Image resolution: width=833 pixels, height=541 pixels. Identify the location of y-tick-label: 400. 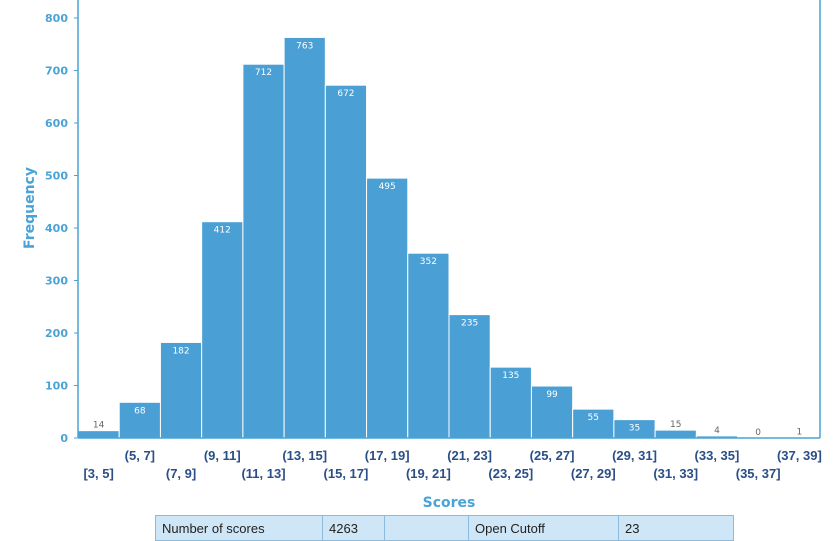
(56, 228).